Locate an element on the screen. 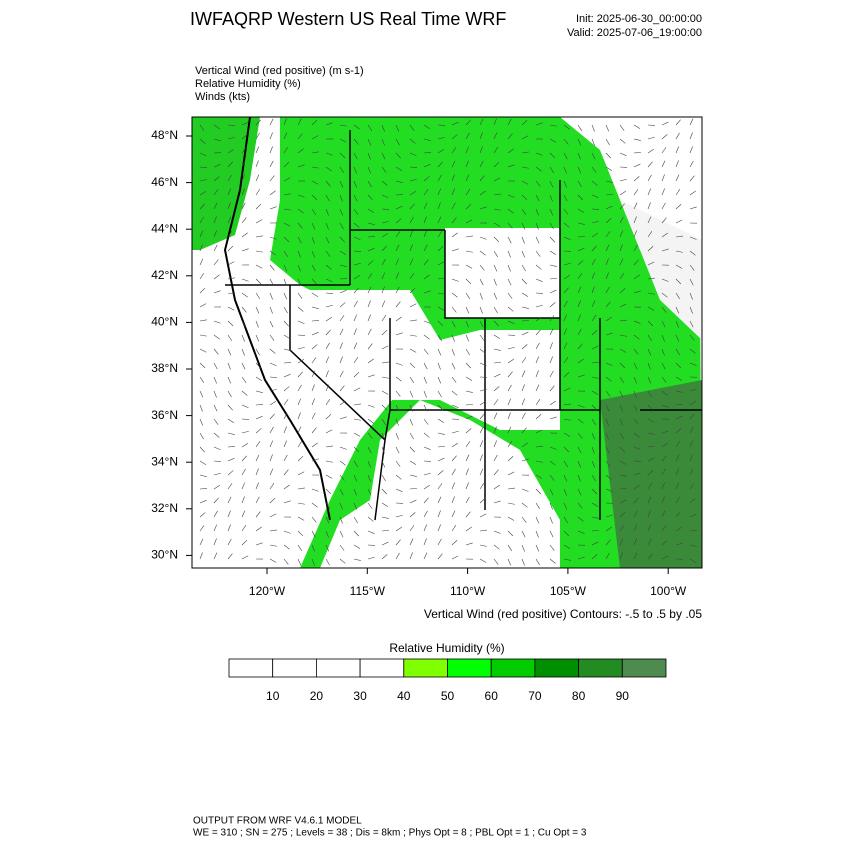 The height and width of the screenshot is (855, 850). colorbar-tick-label: 30 is located at coordinates (360, 696).